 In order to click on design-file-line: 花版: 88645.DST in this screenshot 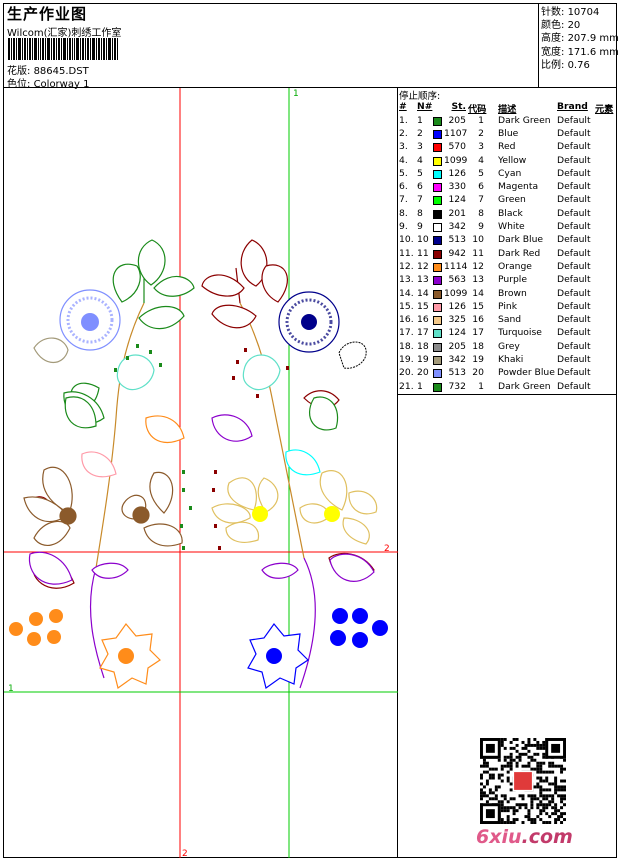, I will do `click(48, 69)`.